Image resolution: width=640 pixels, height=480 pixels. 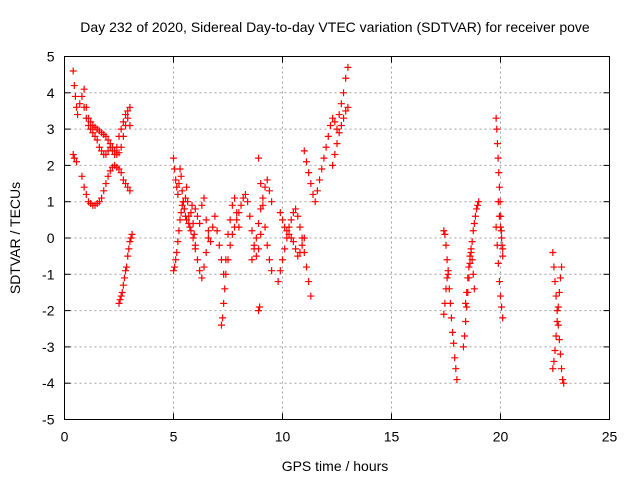 I want to click on series-sat-arc-u, so click(x=499, y=272).